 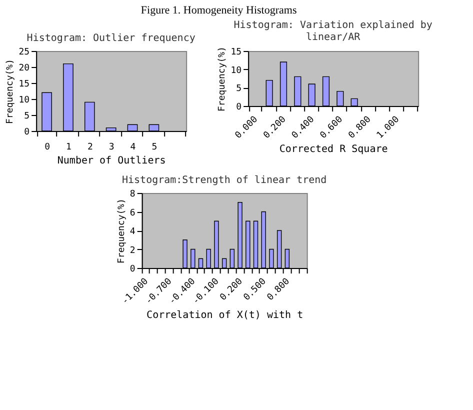 I want to click on chart-title: Histogram: Outlier frequency, so click(x=111, y=38).